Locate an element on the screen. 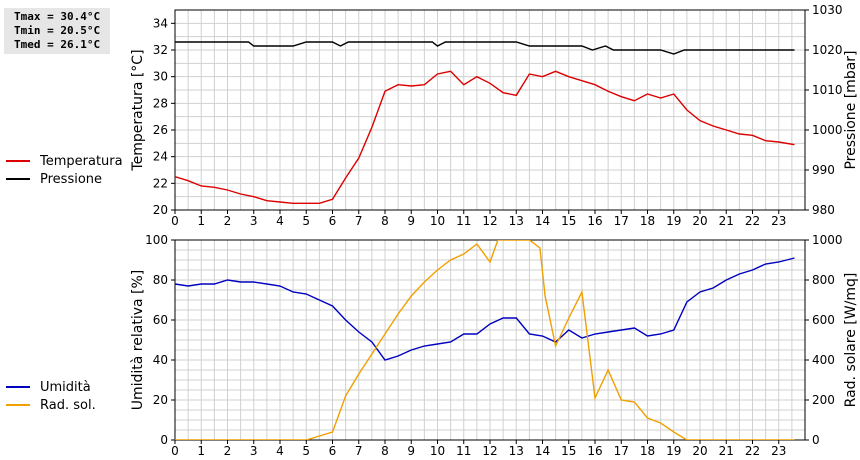 The width and height of the screenshot is (860, 460). y2-tick-label: 600 is located at coordinates (823, 320).